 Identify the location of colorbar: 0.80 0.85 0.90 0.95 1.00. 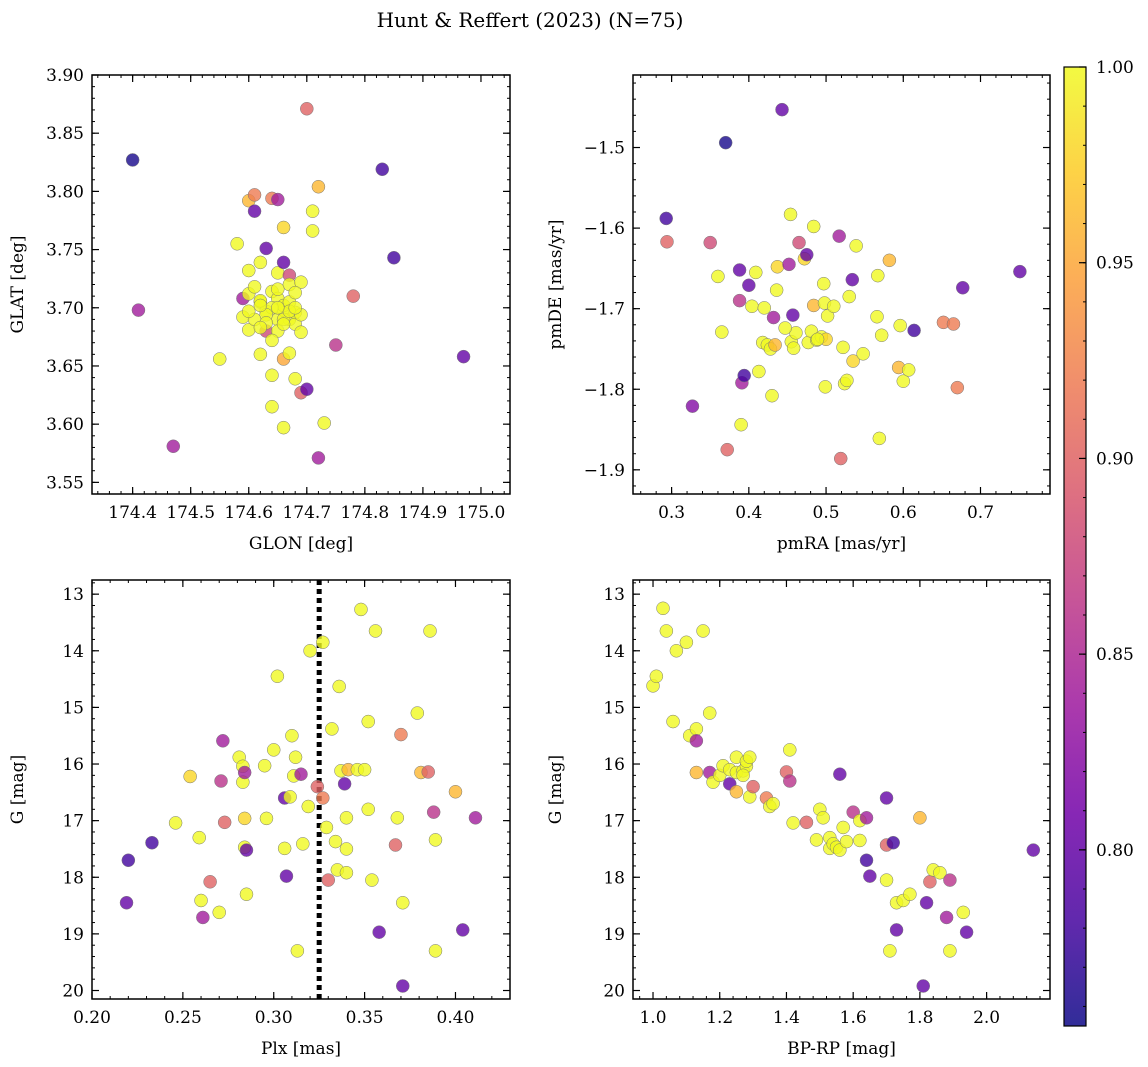
(1098, 542).